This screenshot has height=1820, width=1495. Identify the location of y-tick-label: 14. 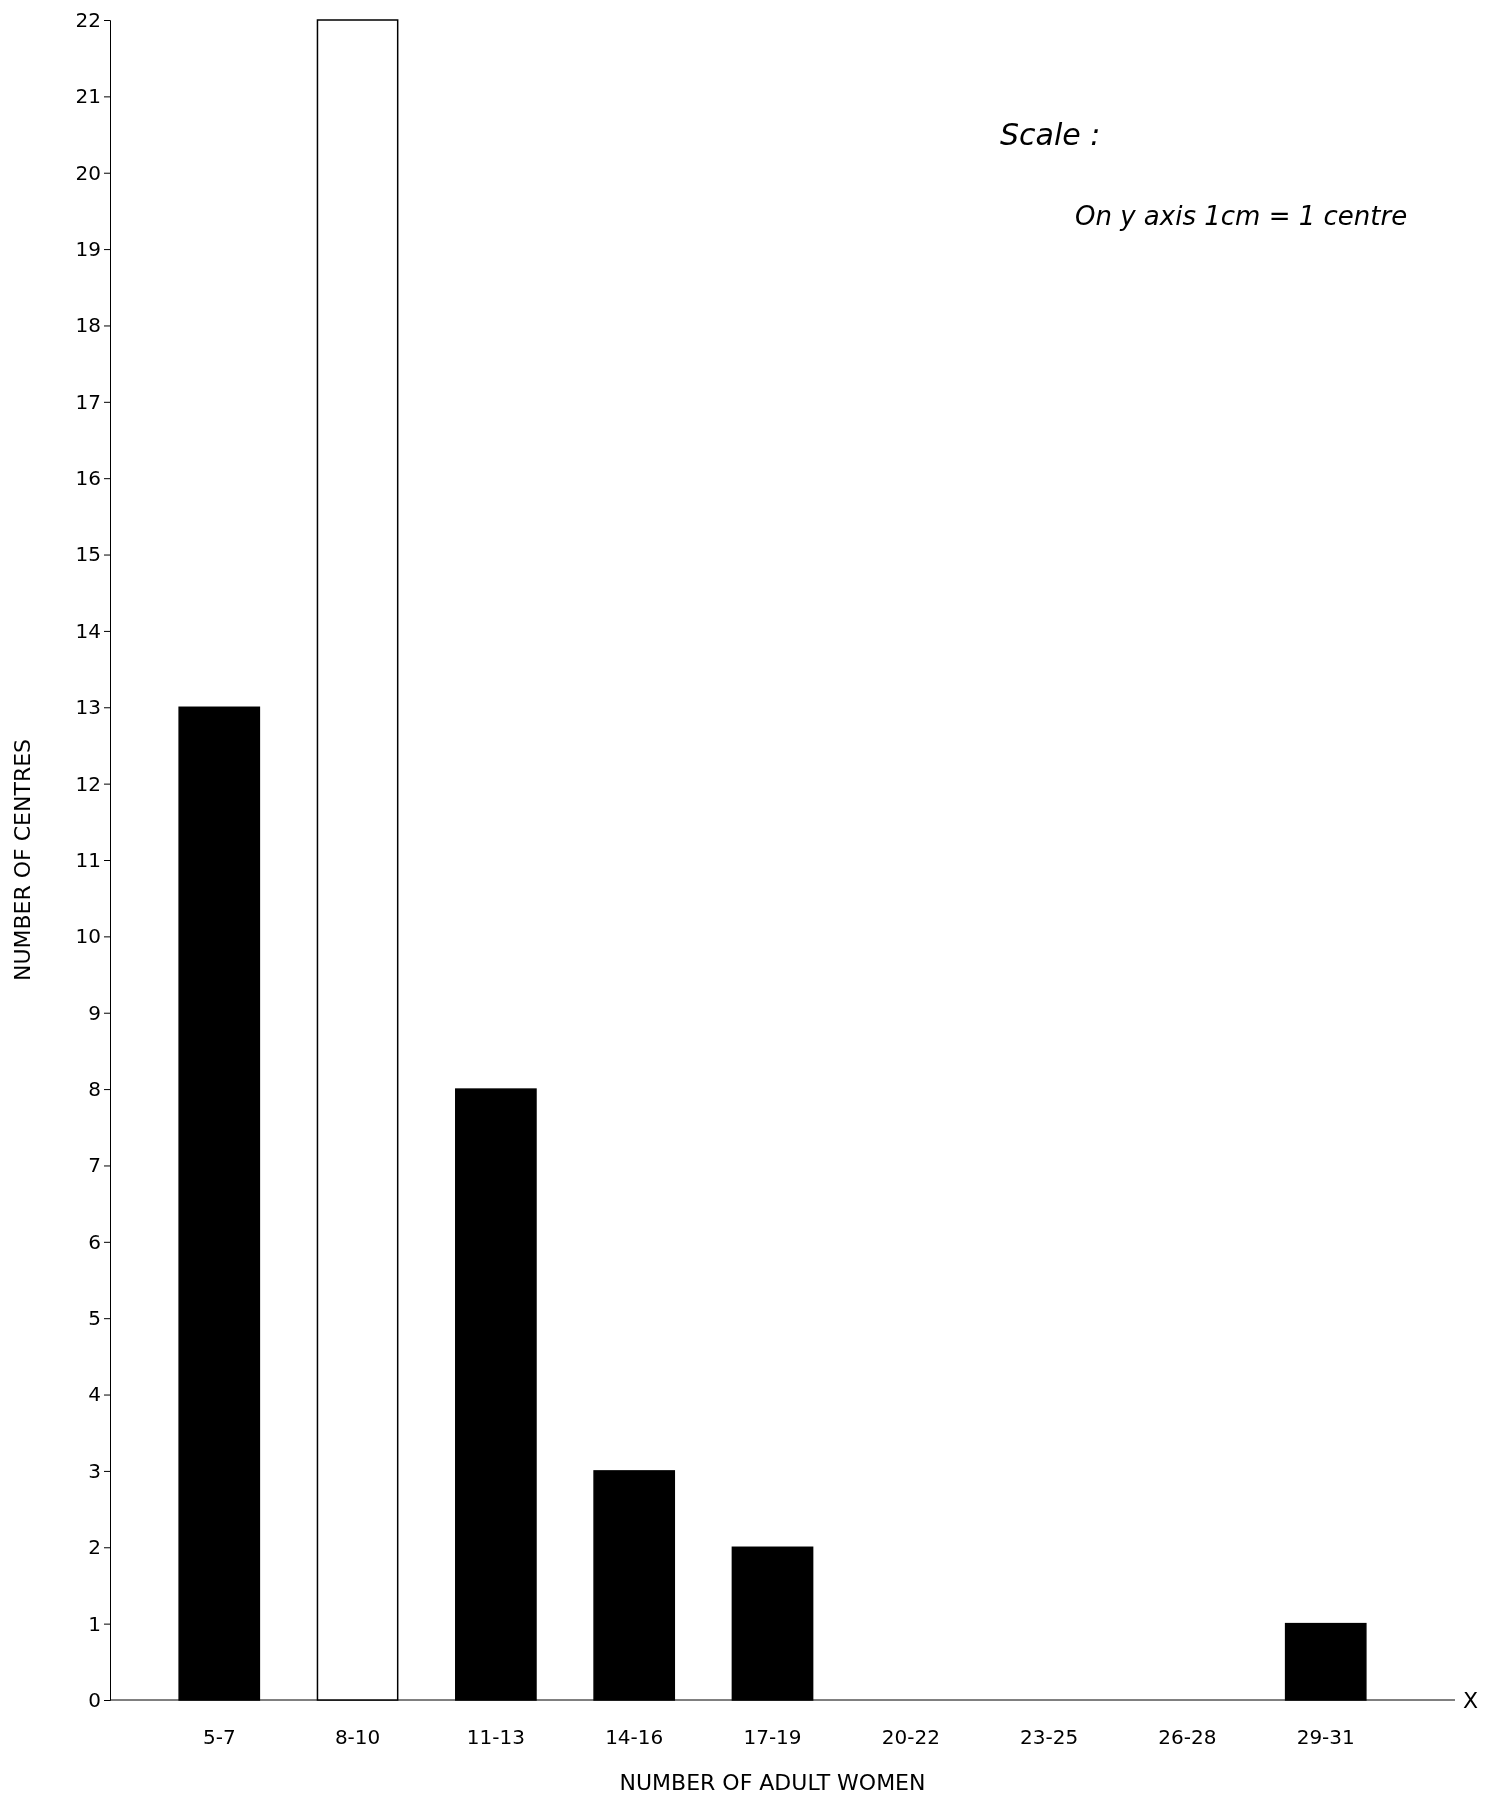
(88, 630).